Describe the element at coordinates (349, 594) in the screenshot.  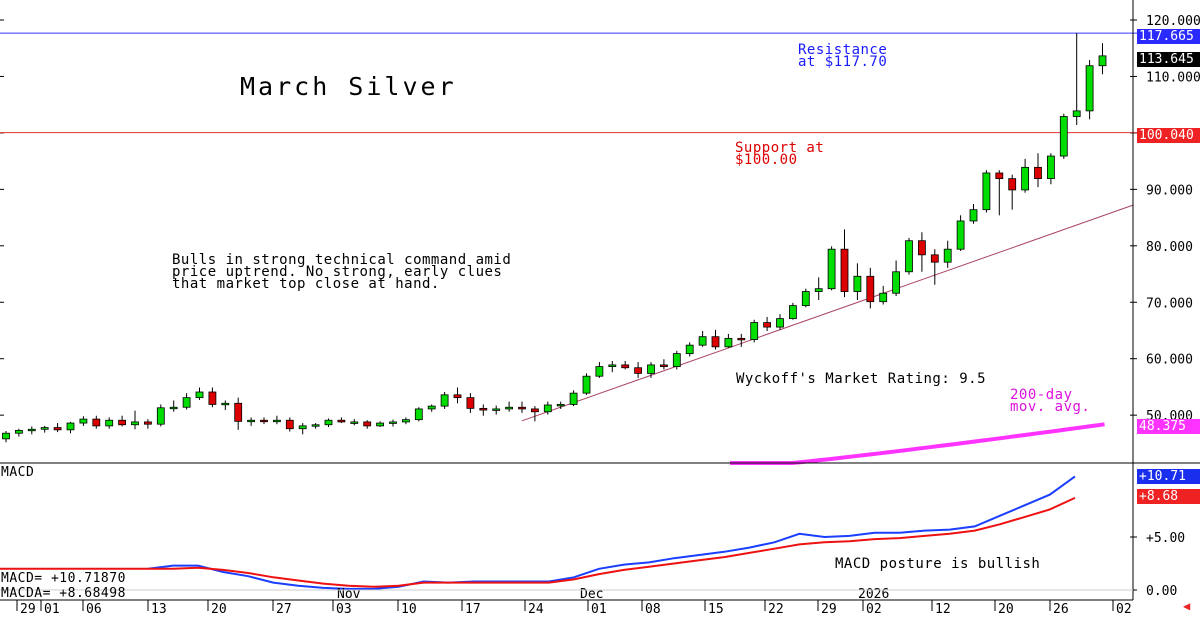
I see `month-label: Nov` at that location.